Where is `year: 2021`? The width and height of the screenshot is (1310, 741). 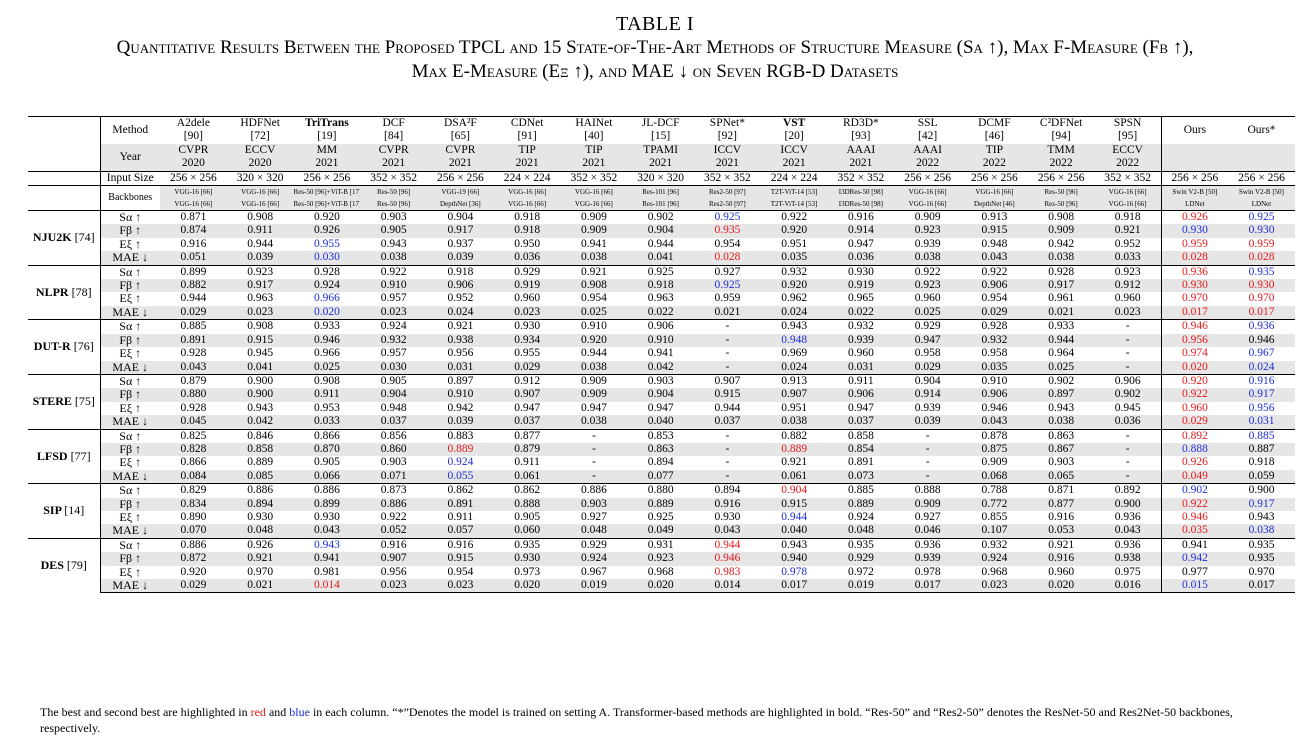 year: 2021 is located at coordinates (394, 163).